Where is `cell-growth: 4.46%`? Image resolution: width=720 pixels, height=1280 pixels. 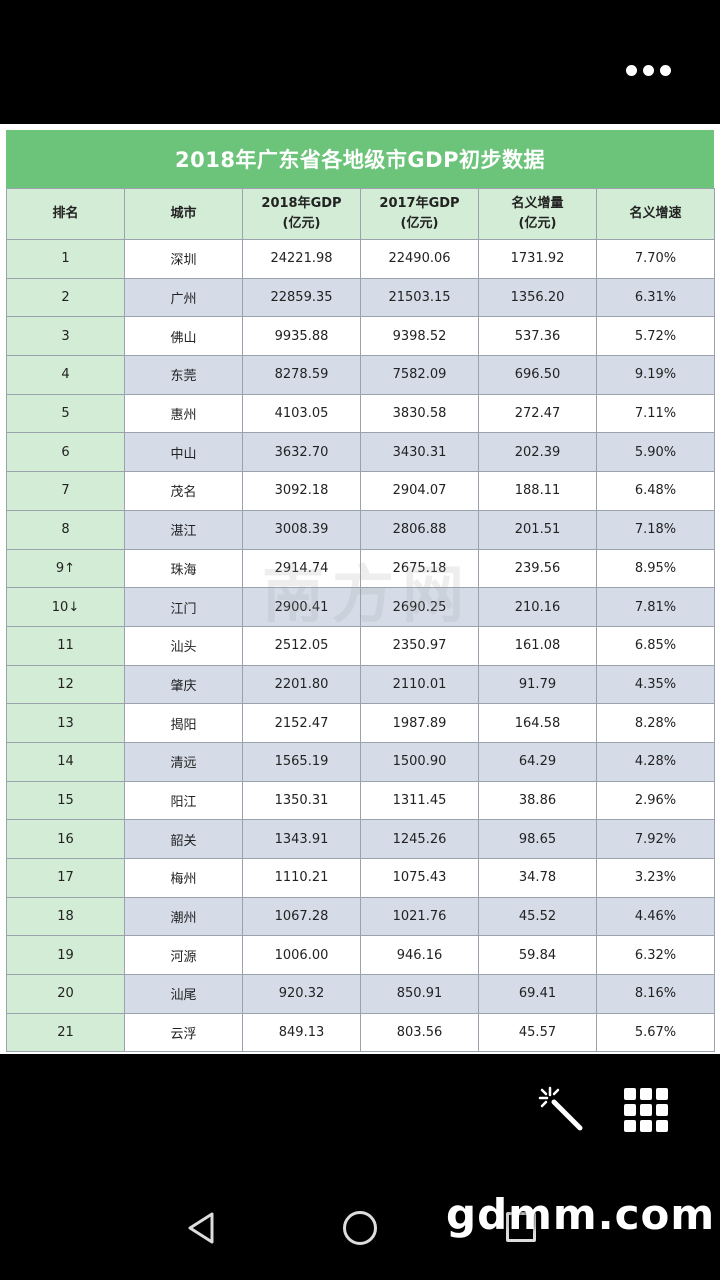
cell-growth: 4.46% is located at coordinates (655, 916).